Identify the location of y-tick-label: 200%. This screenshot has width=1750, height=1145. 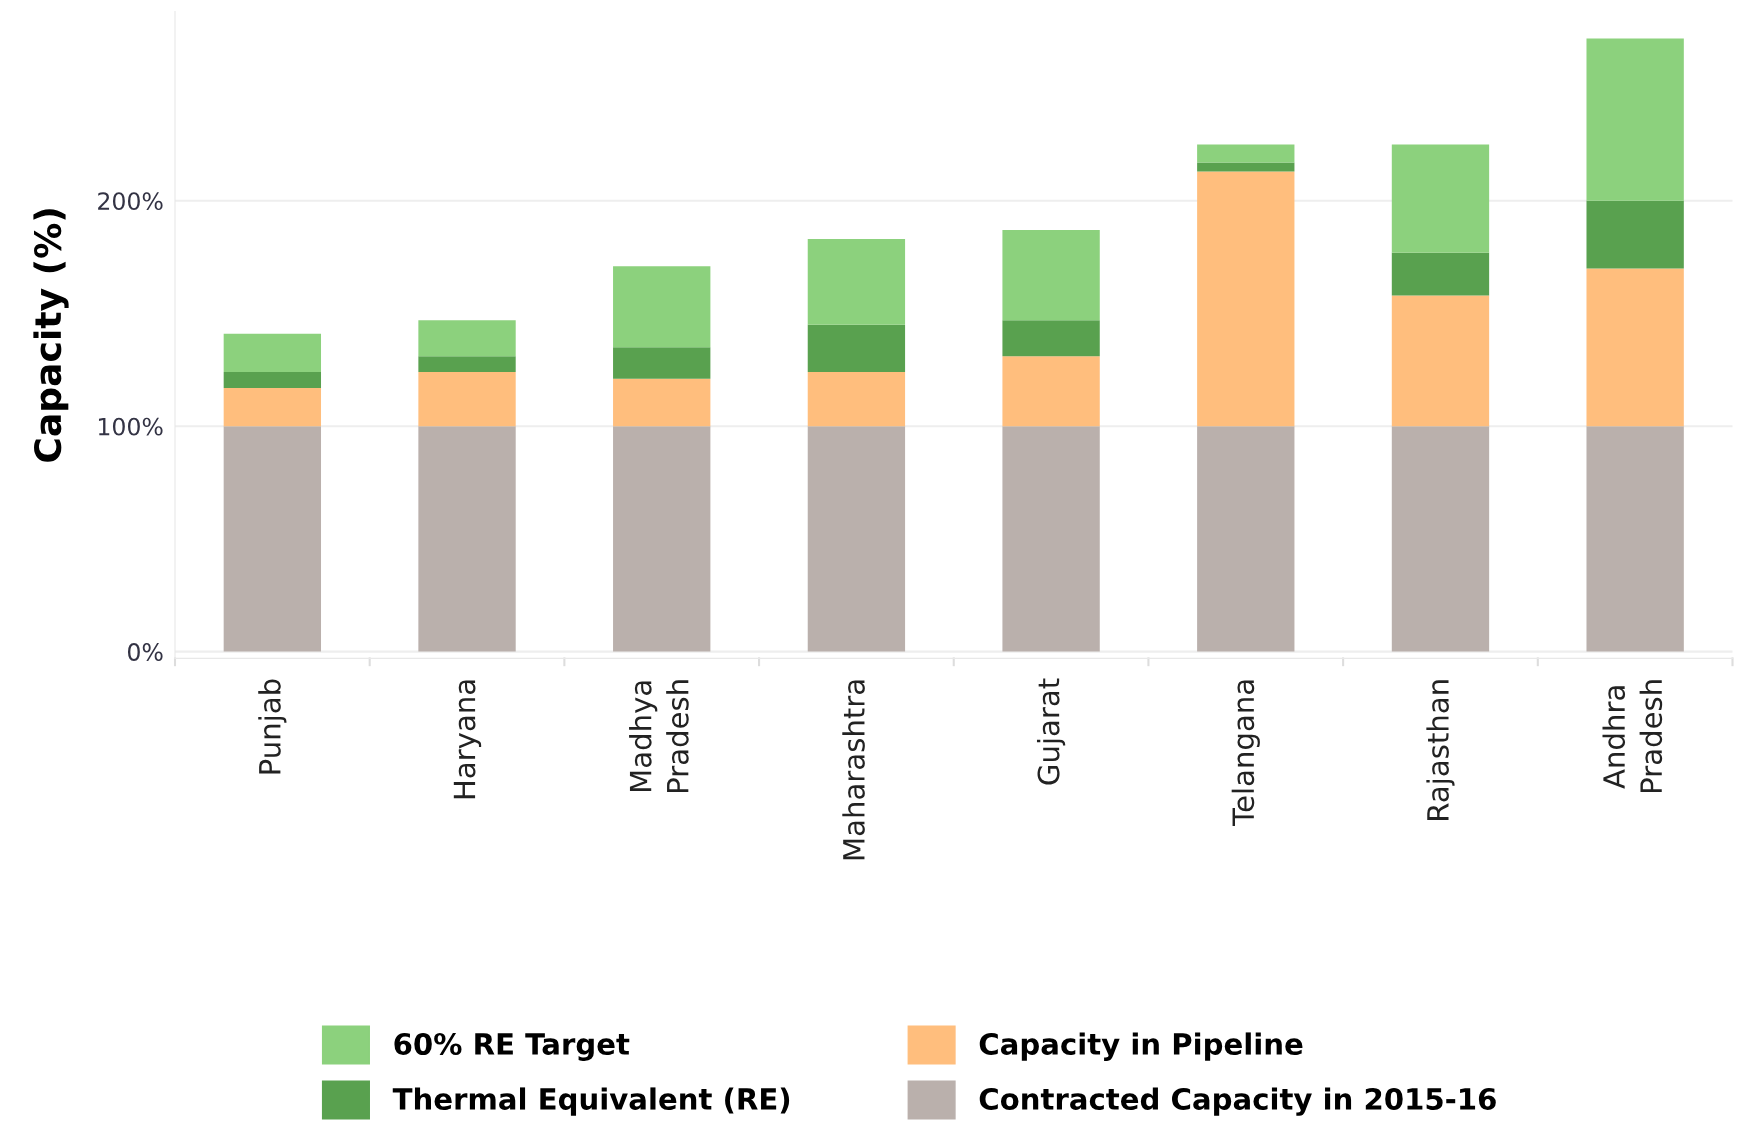
(130, 201).